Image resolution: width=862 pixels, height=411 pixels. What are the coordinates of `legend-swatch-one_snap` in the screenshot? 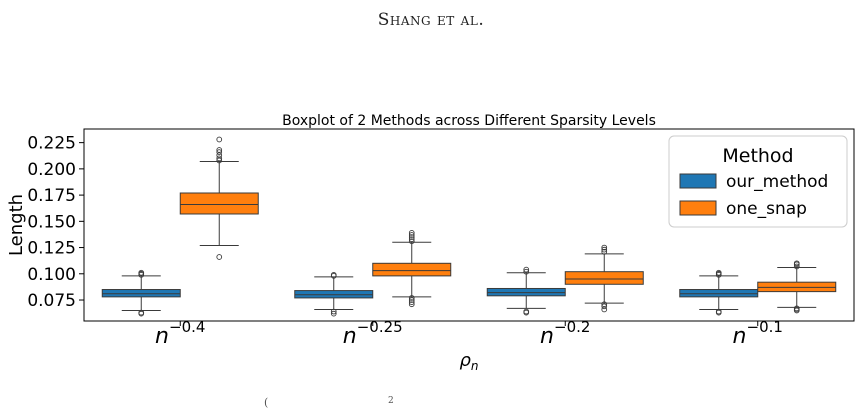 It's located at (698, 208).